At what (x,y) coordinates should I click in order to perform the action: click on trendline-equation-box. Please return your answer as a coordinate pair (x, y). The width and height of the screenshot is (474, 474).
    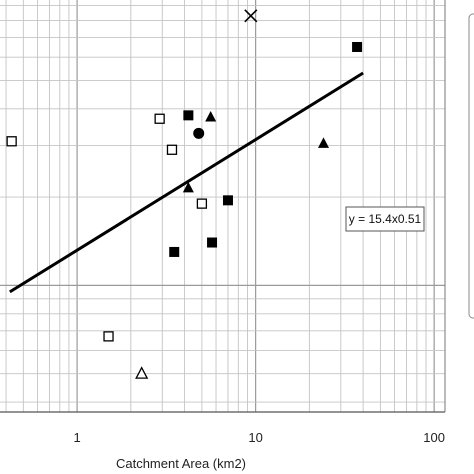
    Looking at the image, I should click on (385, 219).